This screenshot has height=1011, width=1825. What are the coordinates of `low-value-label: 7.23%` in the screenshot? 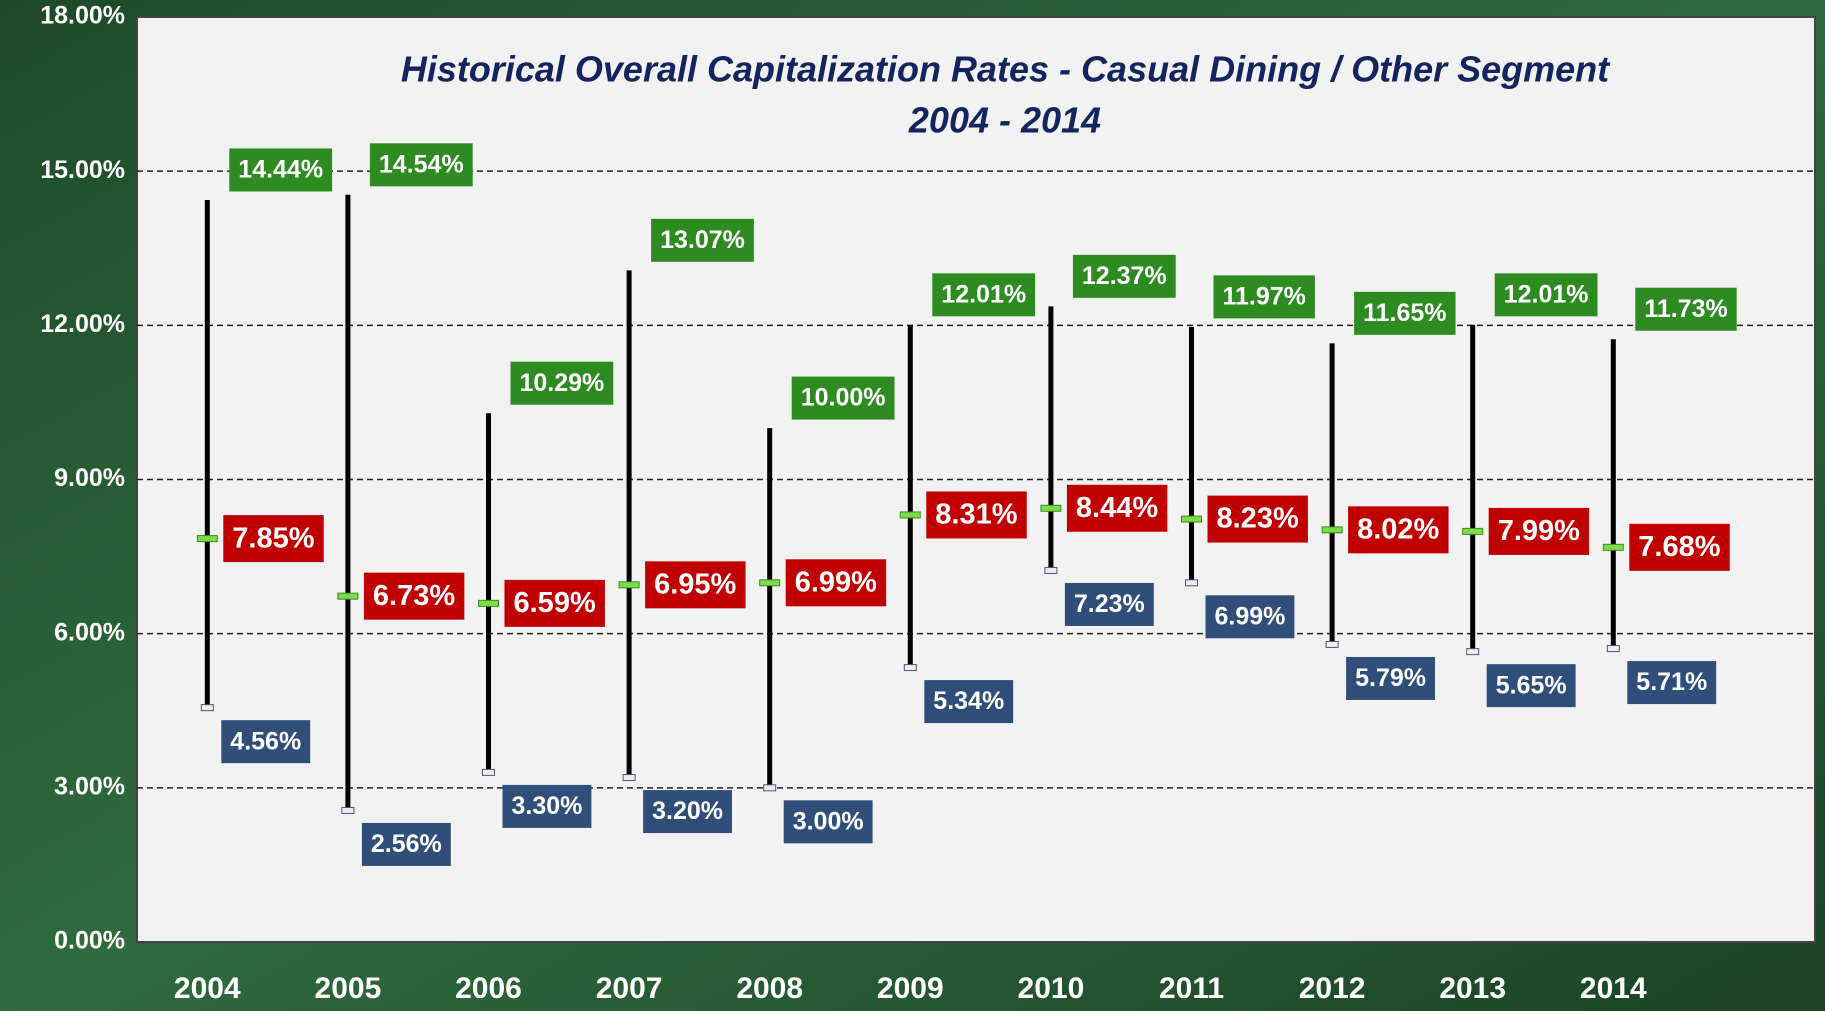 It's located at (1109, 604).